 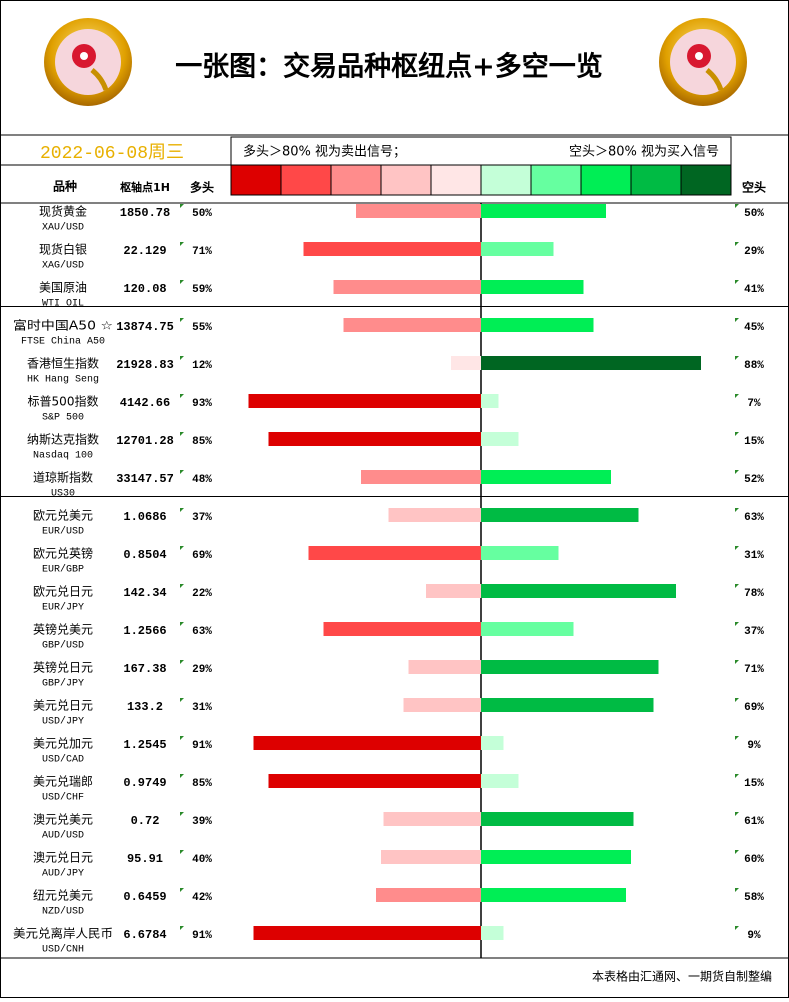 I want to click on pivot: 0.72, so click(x=145, y=821).